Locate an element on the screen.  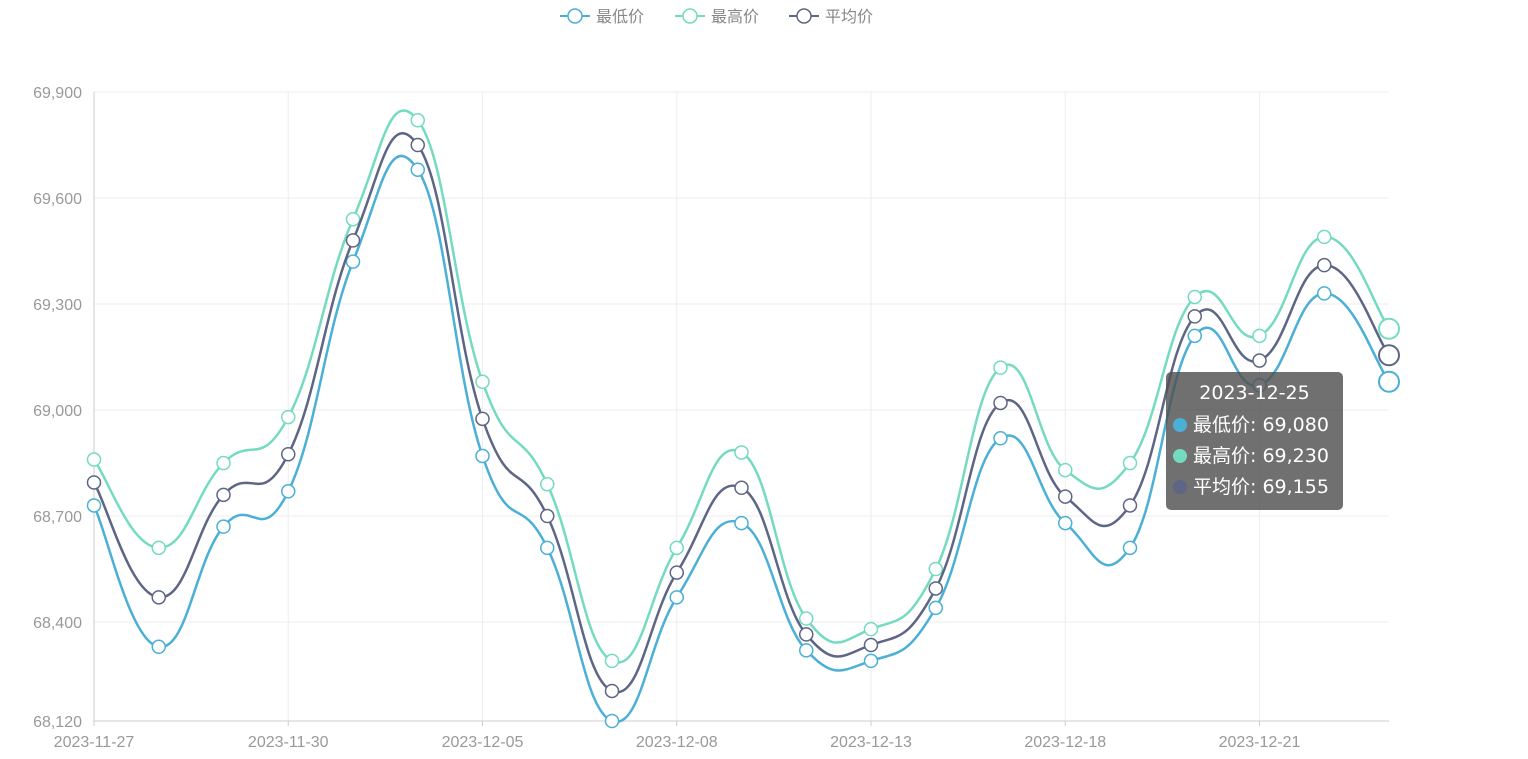
y-tick-label: 69,300 is located at coordinates (57, 305).